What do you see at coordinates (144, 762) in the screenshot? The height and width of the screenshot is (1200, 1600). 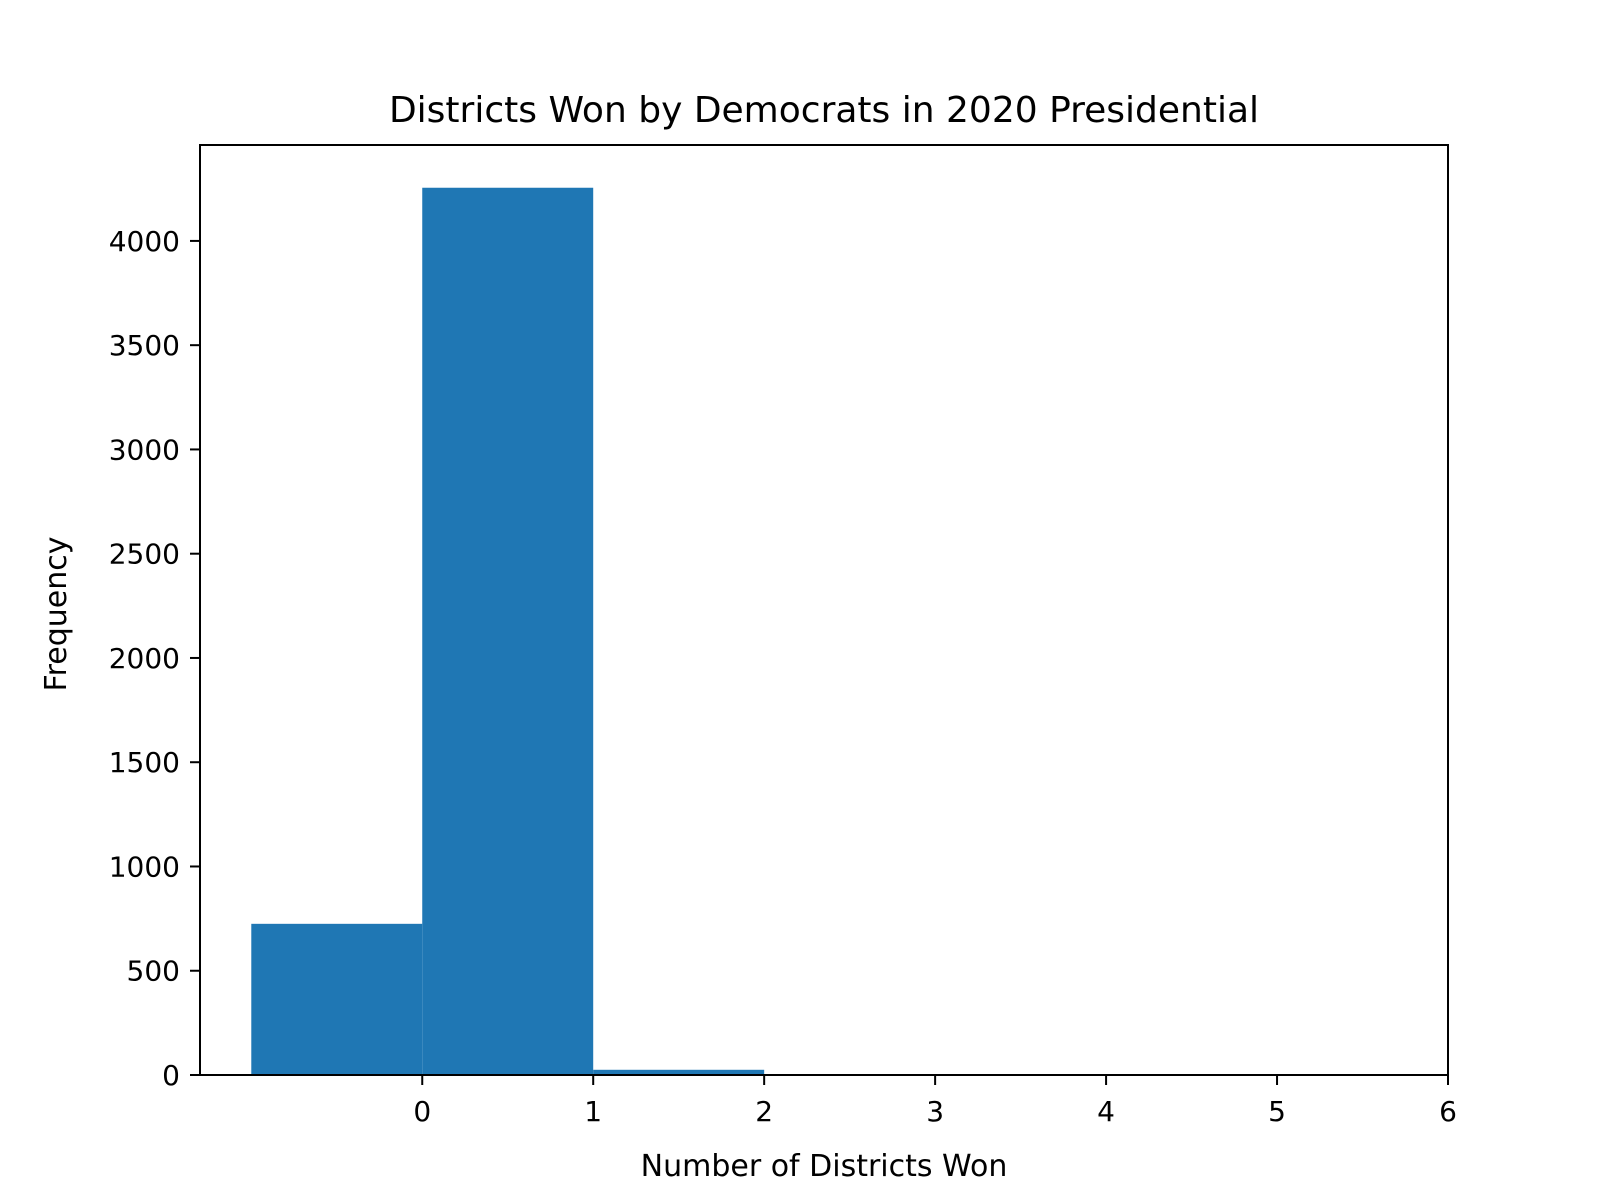 I see `y-tick-label: 1500` at bounding box center [144, 762].